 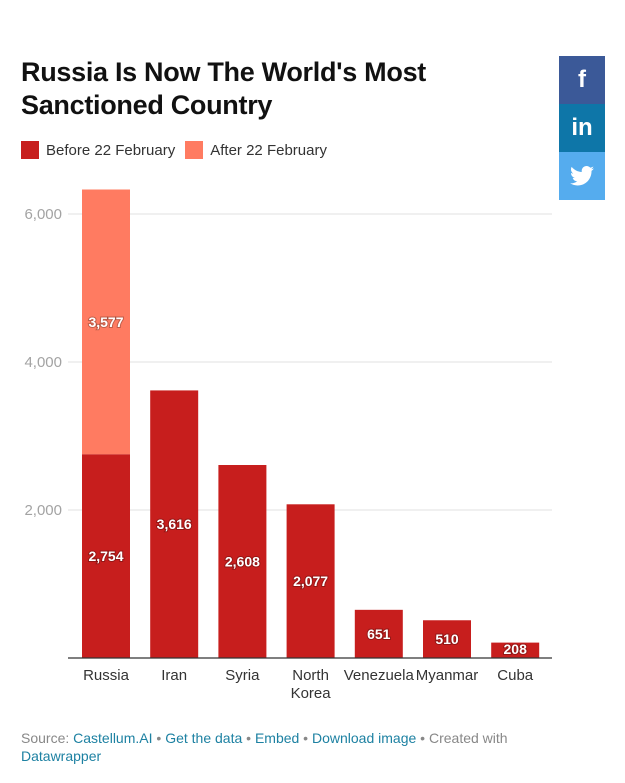 What do you see at coordinates (310, 675) in the screenshot?
I see `x-tick-label: North` at bounding box center [310, 675].